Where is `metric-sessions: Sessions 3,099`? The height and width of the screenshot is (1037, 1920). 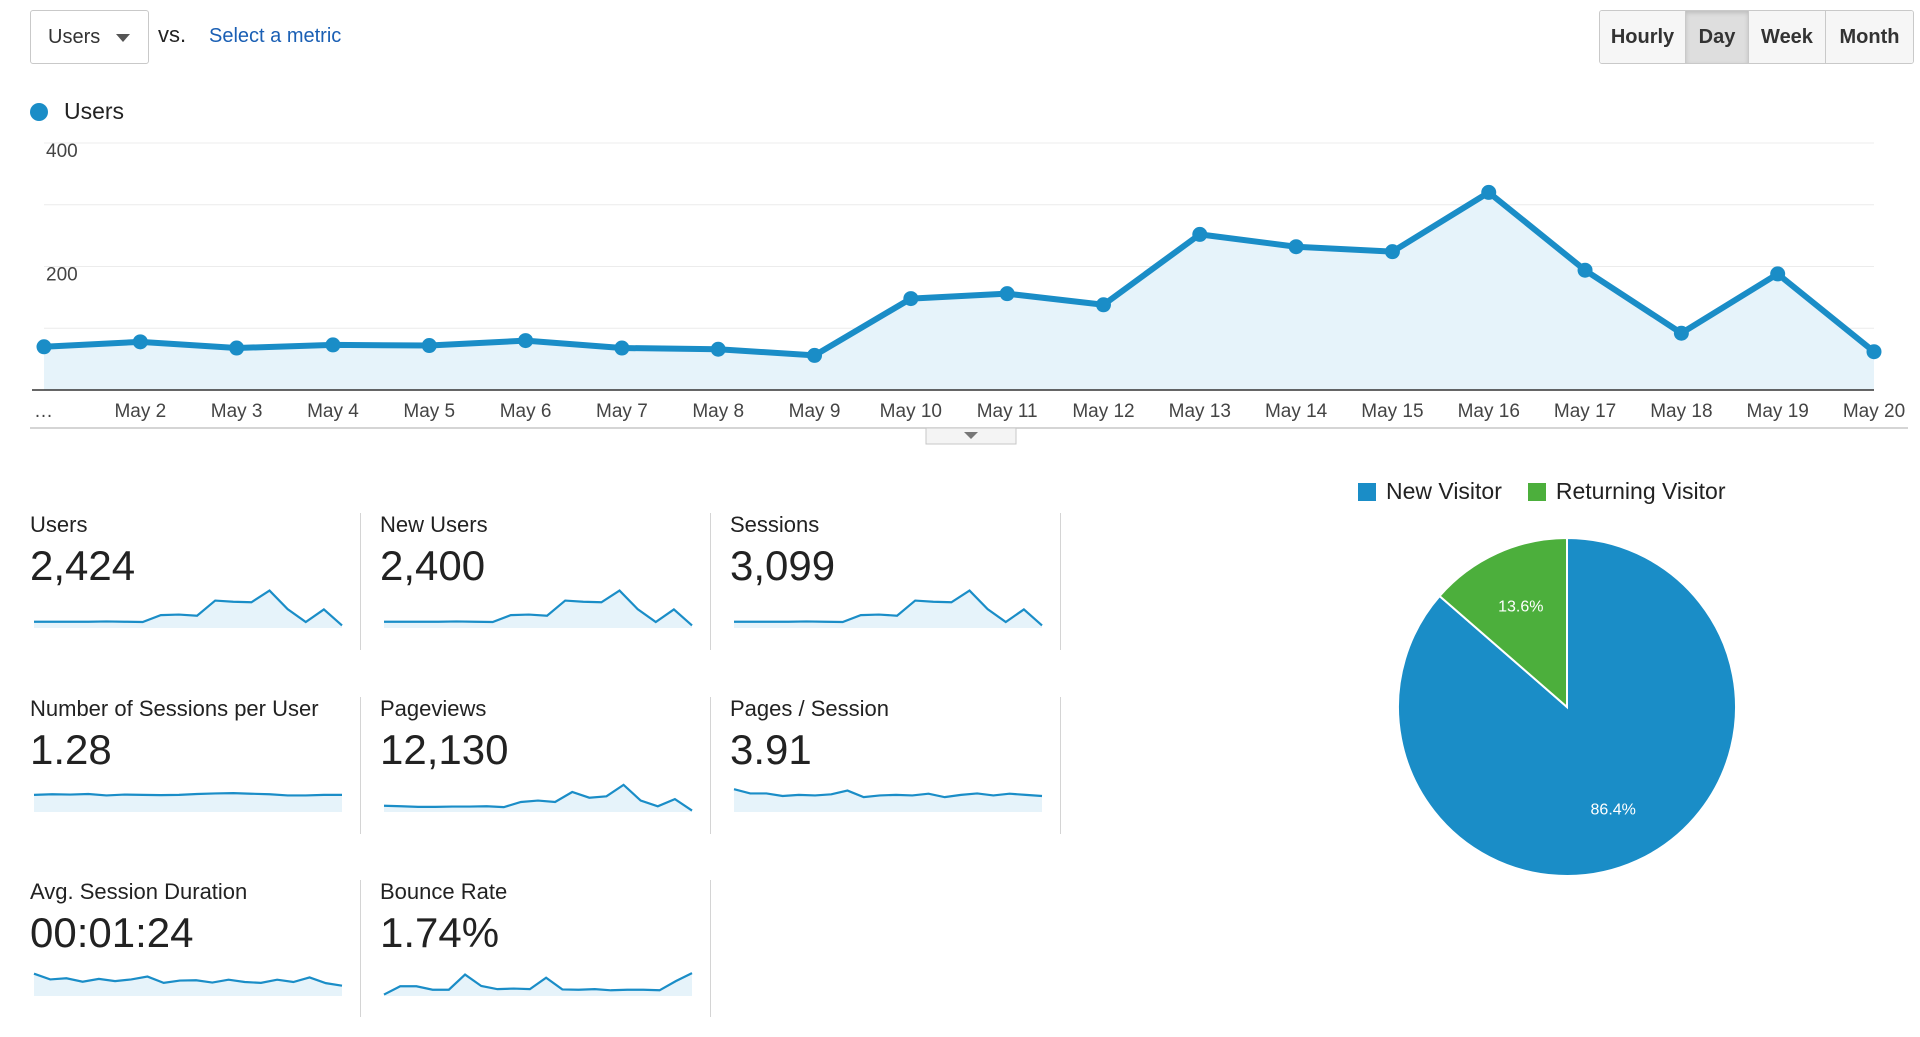
metric-sessions: Sessions 3,099 is located at coordinates (782, 551).